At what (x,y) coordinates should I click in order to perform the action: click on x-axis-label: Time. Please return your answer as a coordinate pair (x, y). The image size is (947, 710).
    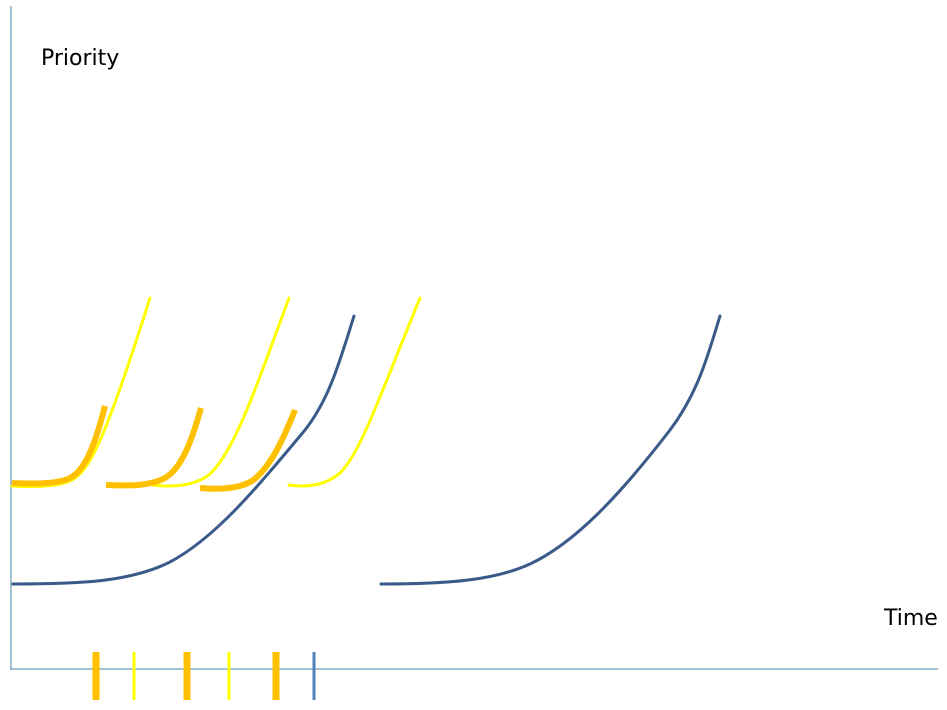
    Looking at the image, I should click on (911, 618).